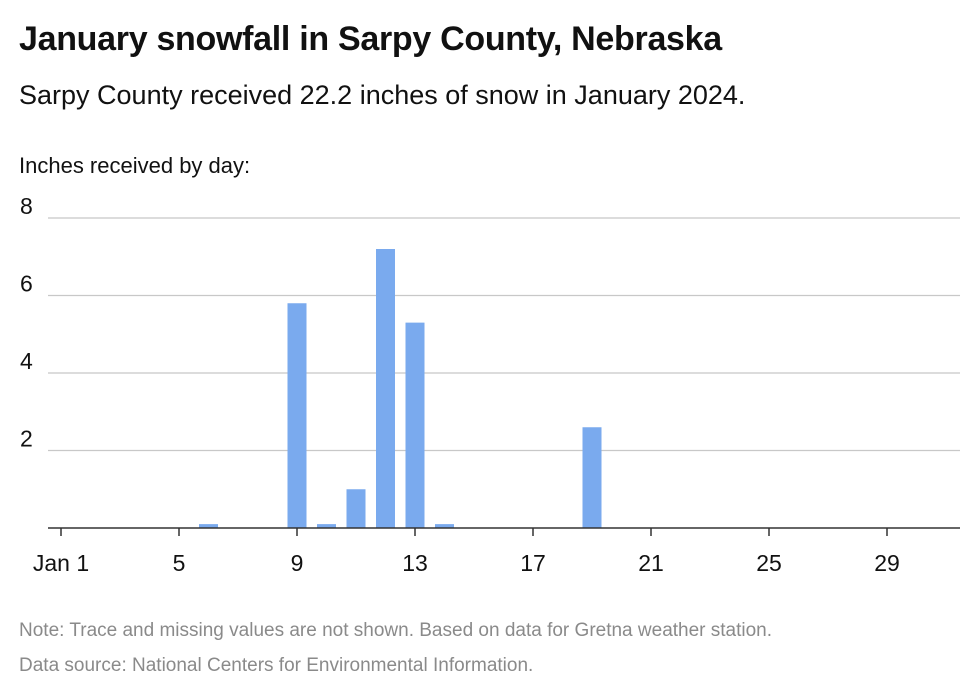 The width and height of the screenshot is (980, 699). I want to click on y-tick-label: 2, so click(26, 439).